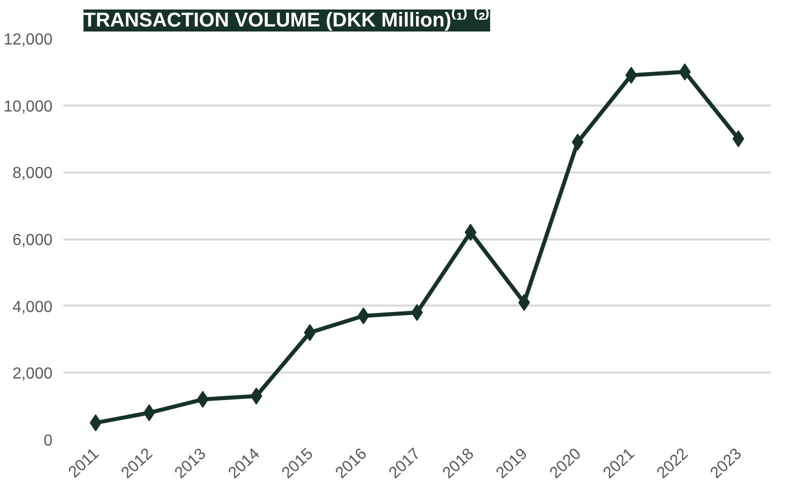  I want to click on y-tick-label: 6,000, so click(32, 240).